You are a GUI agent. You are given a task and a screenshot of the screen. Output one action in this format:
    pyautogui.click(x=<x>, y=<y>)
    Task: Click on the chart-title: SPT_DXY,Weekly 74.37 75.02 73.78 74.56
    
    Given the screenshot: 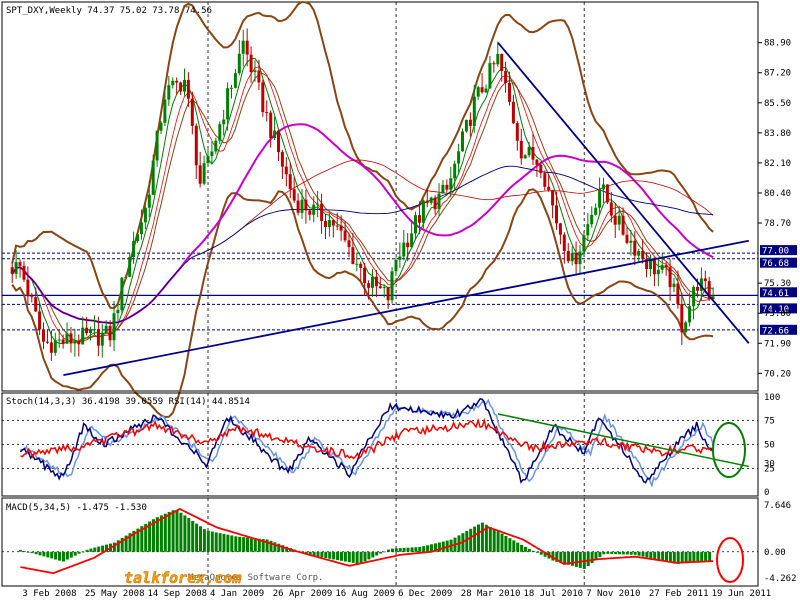 What is the action you would take?
    pyautogui.click(x=109, y=11)
    